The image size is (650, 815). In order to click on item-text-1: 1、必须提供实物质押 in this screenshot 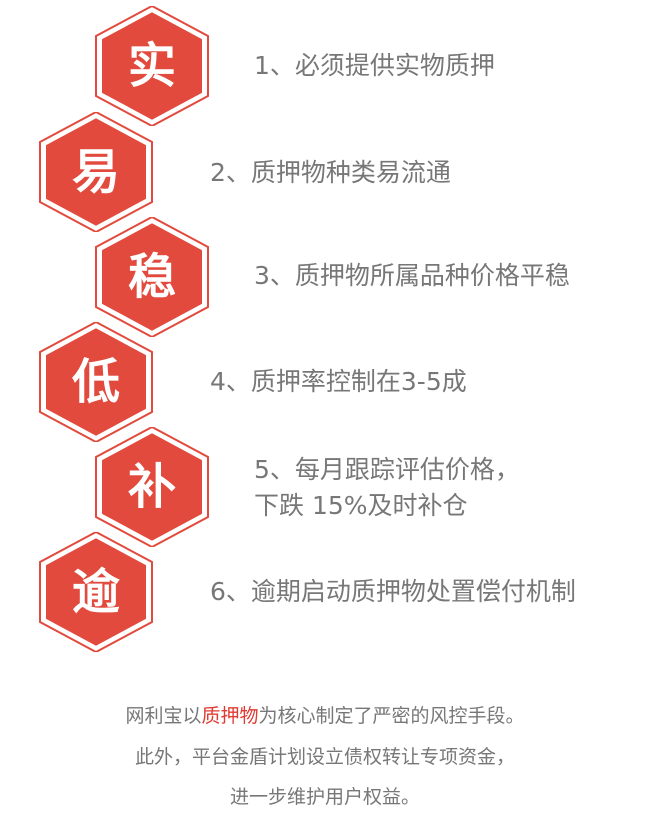, I will do `click(374, 65)`.